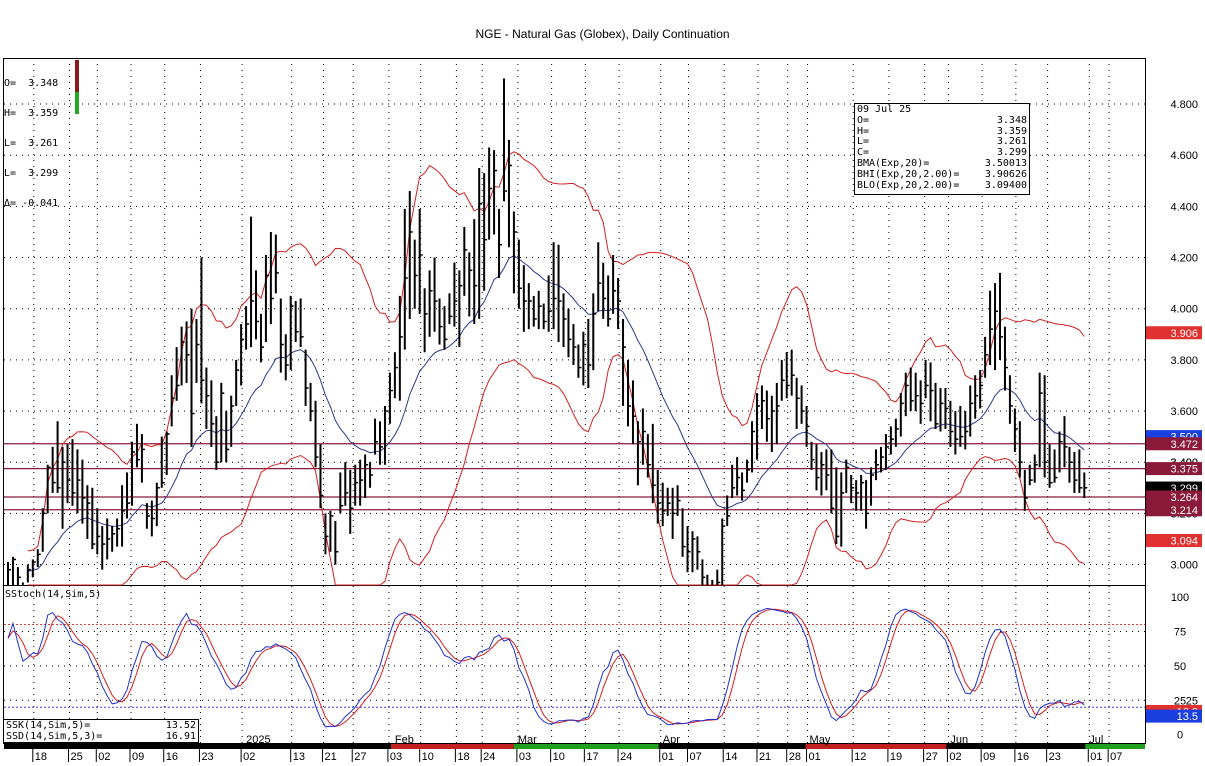 The image size is (1205, 766). Describe the element at coordinates (546, 667) in the screenshot. I see `ssk-line` at that location.